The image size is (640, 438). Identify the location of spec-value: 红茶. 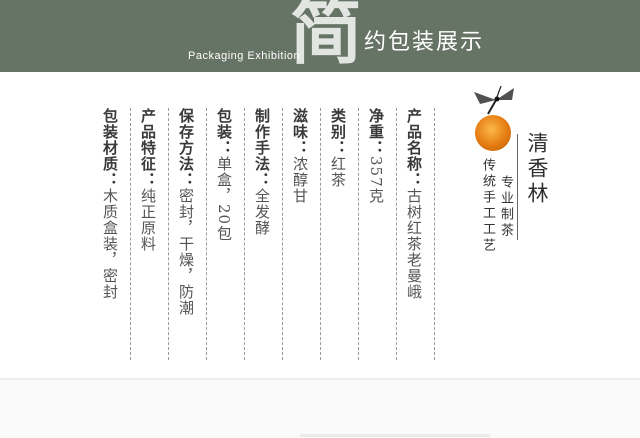
(338, 172).